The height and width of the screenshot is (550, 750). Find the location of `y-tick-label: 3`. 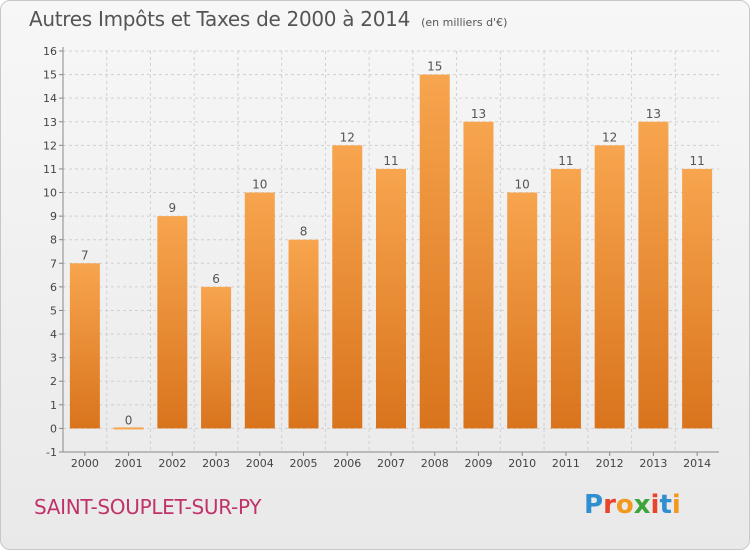

y-tick-label: 3 is located at coordinates (53, 358).